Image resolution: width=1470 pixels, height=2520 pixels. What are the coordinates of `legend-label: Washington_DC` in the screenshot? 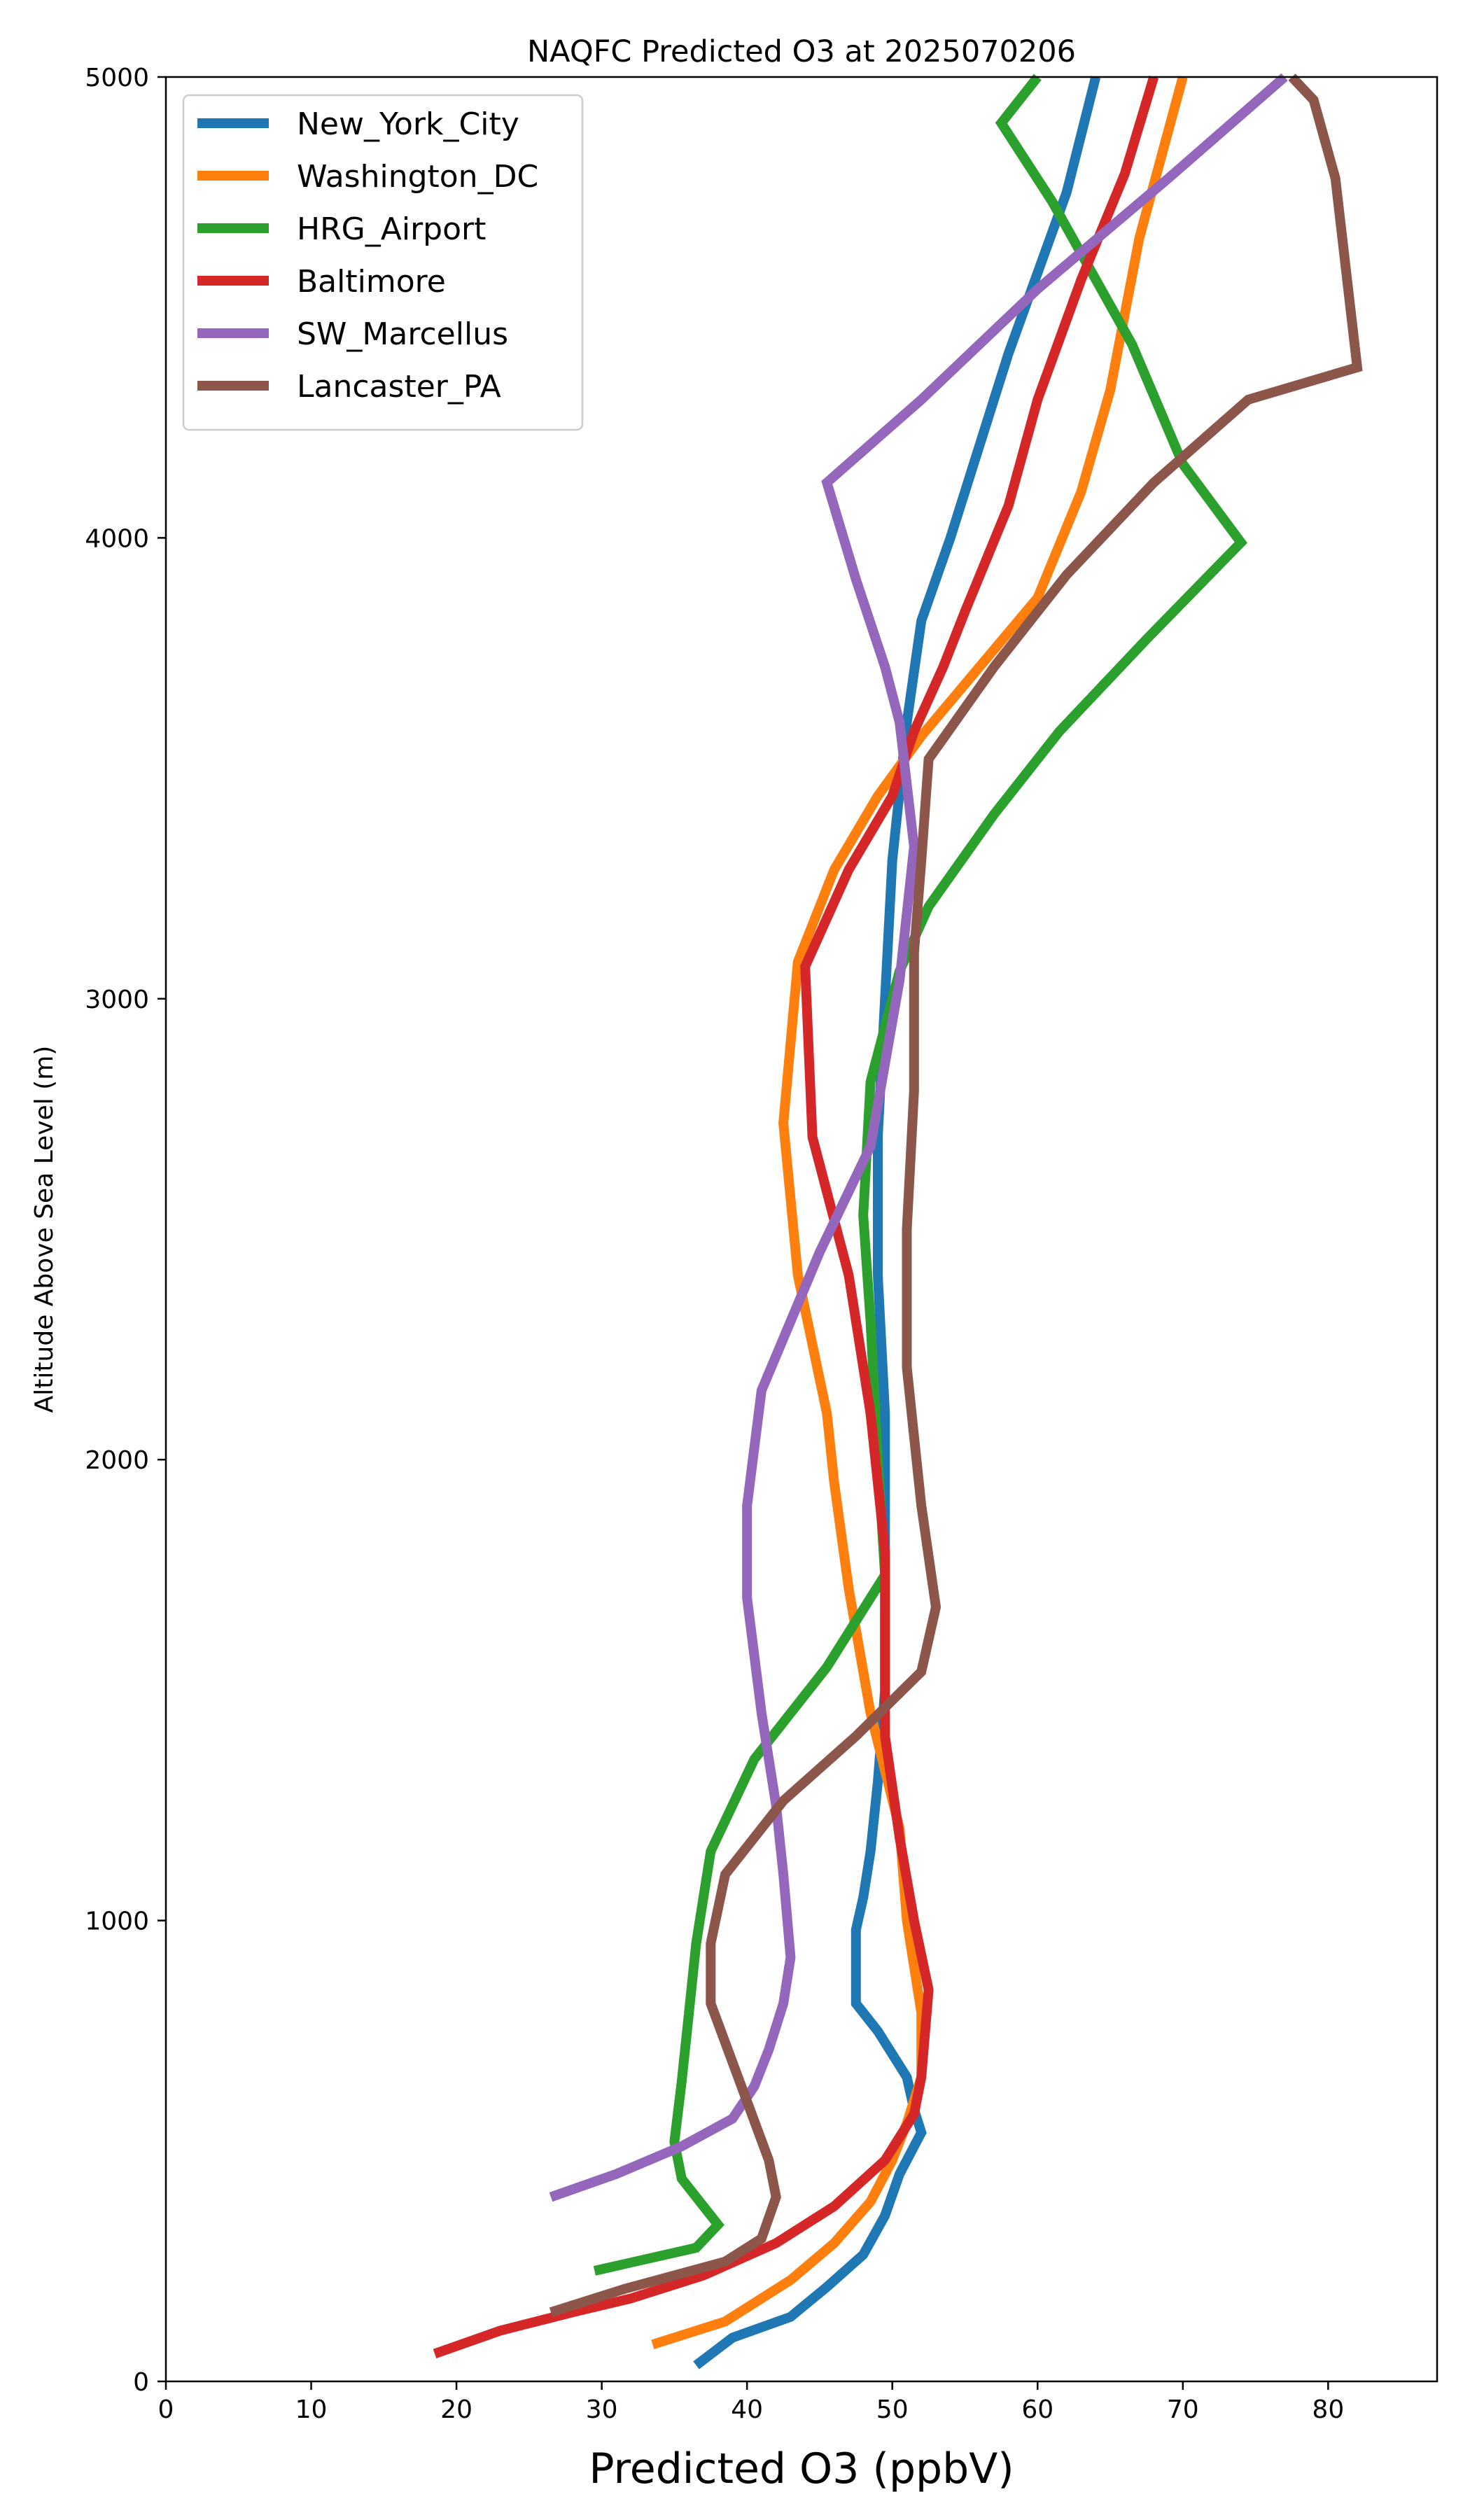 It's located at (417, 177).